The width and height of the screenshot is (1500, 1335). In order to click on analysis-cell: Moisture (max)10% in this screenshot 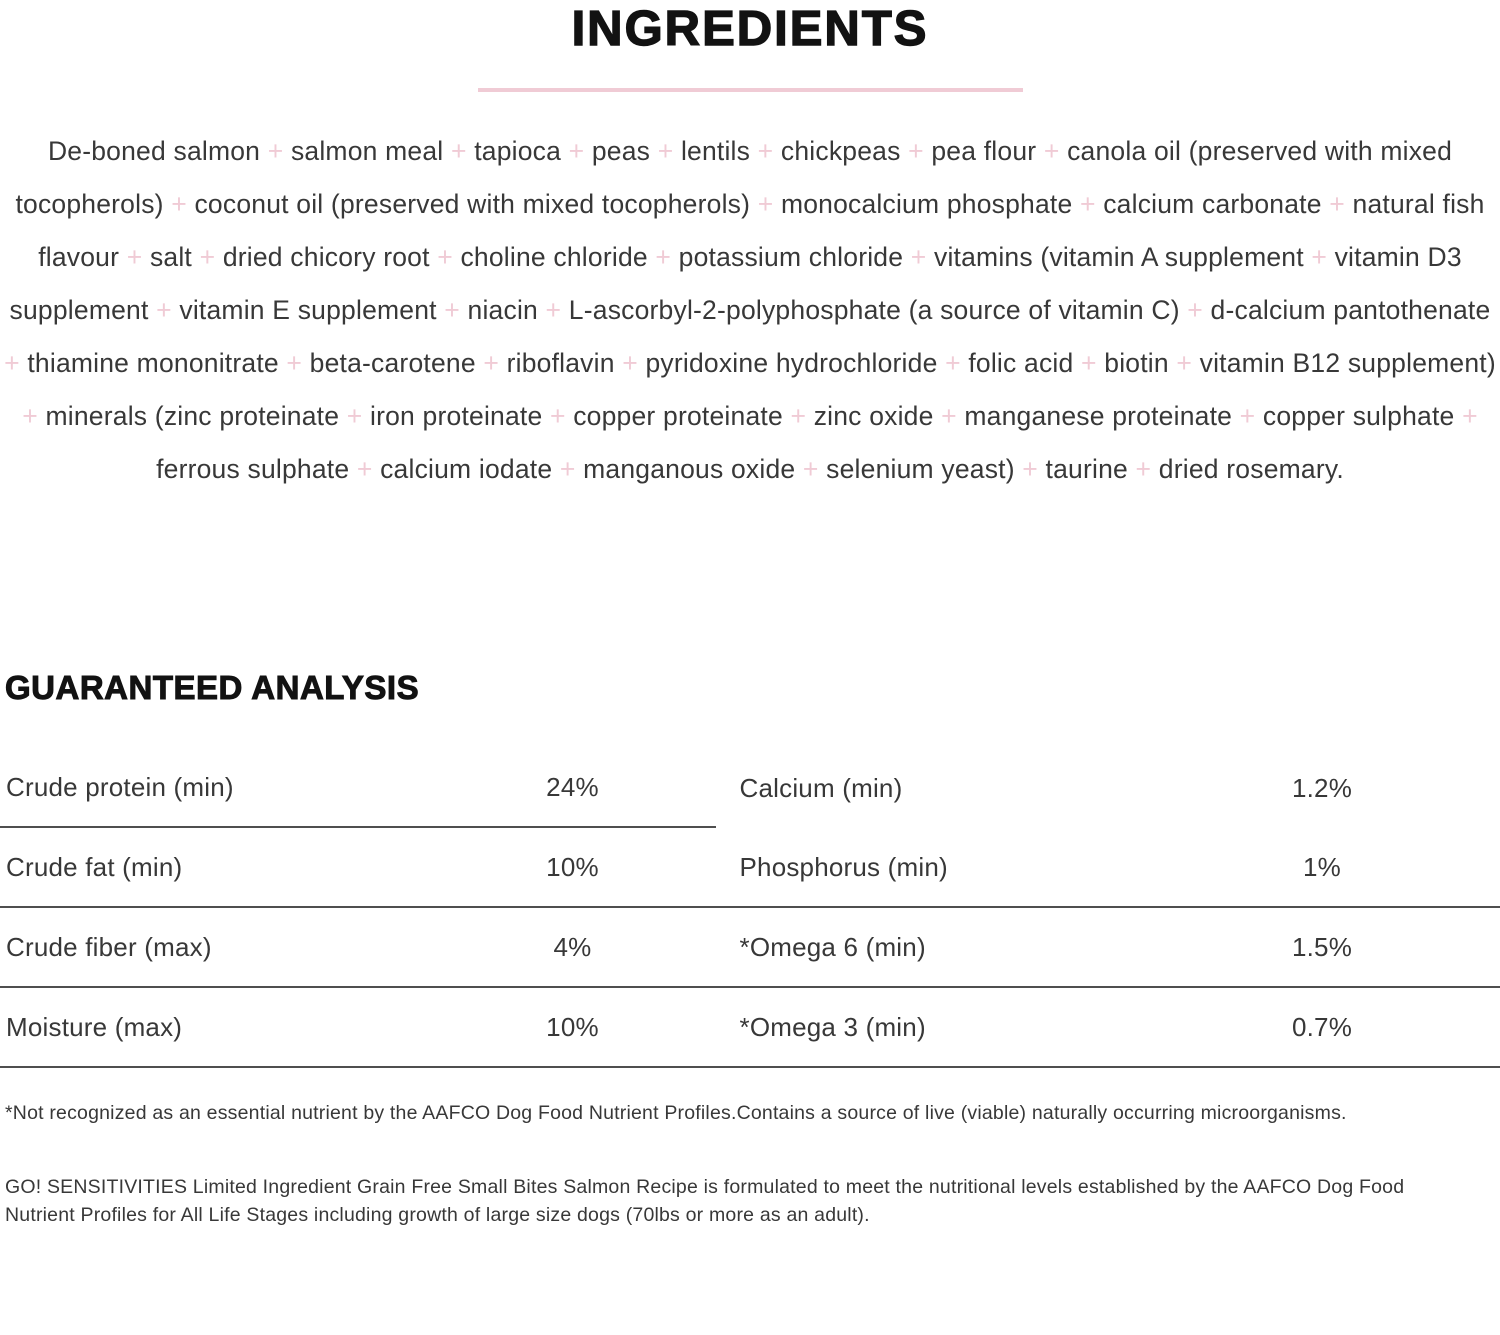, I will do `click(358, 1028)`.